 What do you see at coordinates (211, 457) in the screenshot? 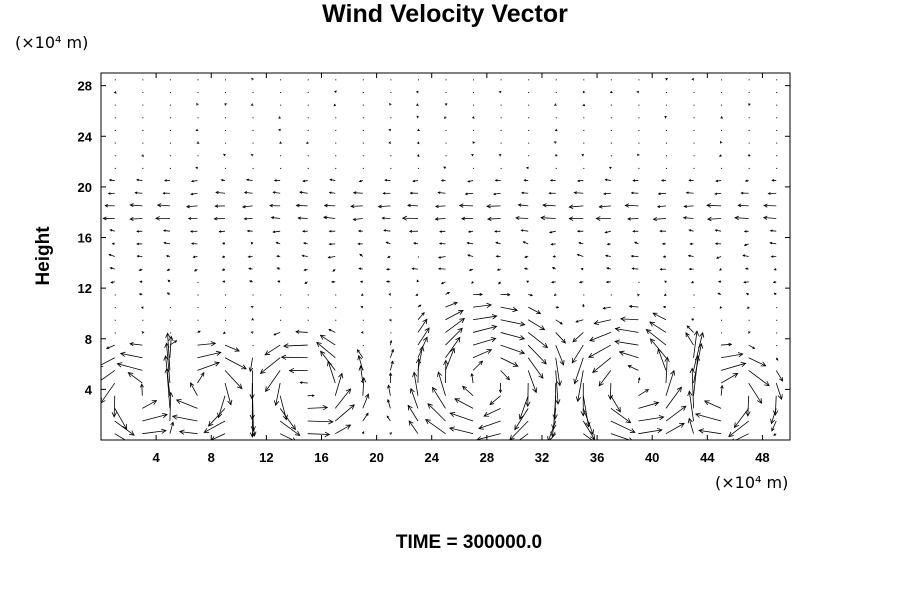
I see `x-tick-label: 8` at bounding box center [211, 457].